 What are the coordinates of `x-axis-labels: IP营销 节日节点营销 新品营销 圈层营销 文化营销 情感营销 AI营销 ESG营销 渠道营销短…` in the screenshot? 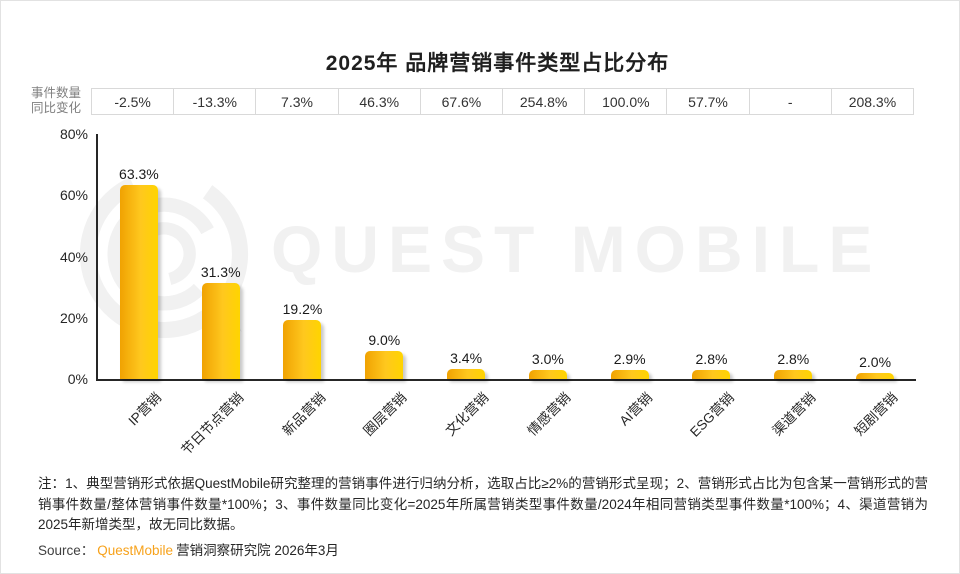 It's located at (507, 422).